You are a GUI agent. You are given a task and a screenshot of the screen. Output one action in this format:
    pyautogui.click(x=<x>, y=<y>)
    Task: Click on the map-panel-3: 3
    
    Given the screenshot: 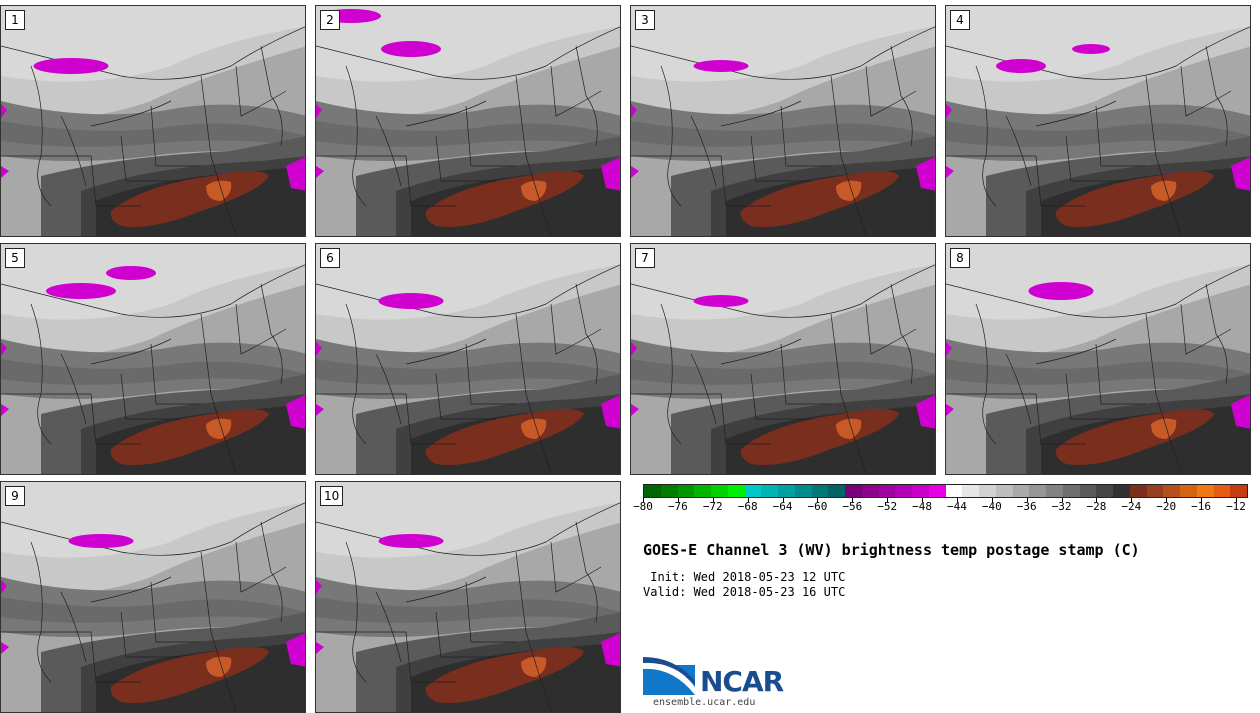 What is the action you would take?
    pyautogui.click(x=783, y=121)
    